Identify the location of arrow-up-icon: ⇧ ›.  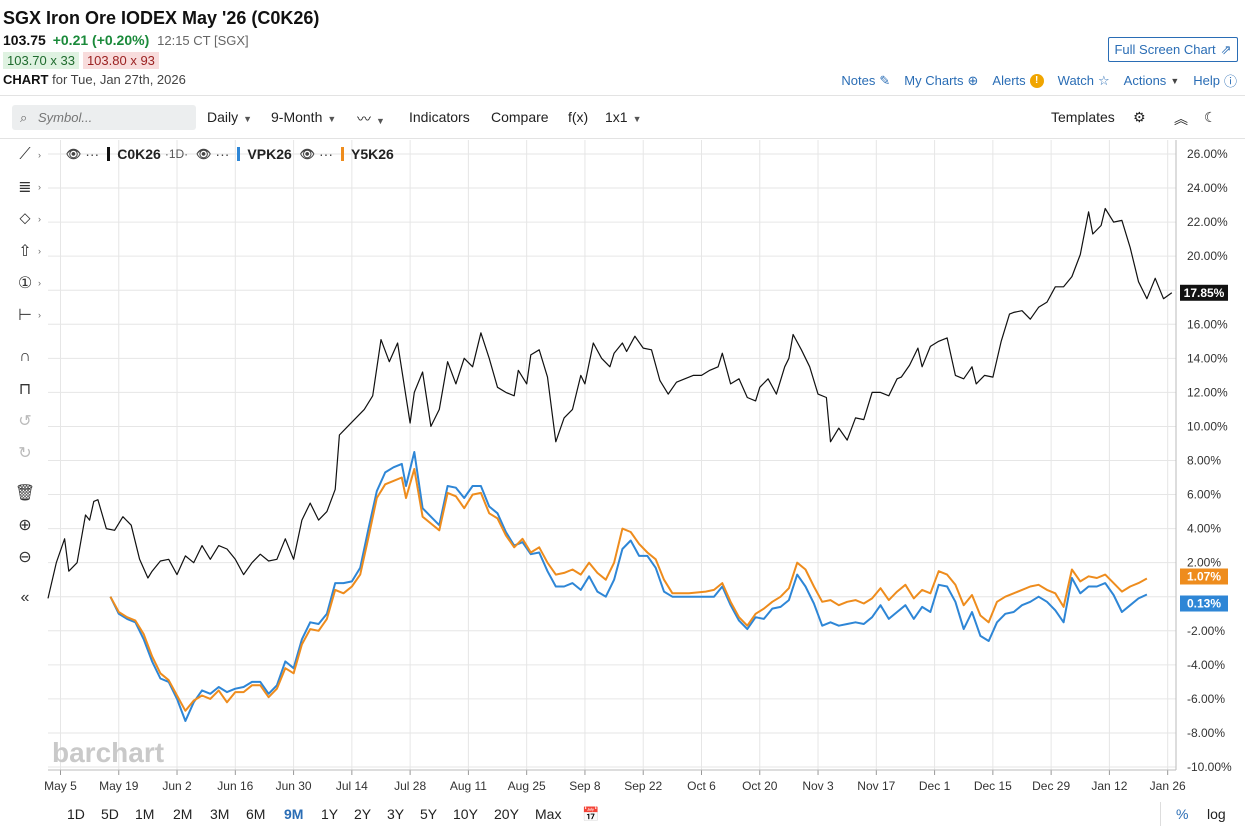
(29, 251).